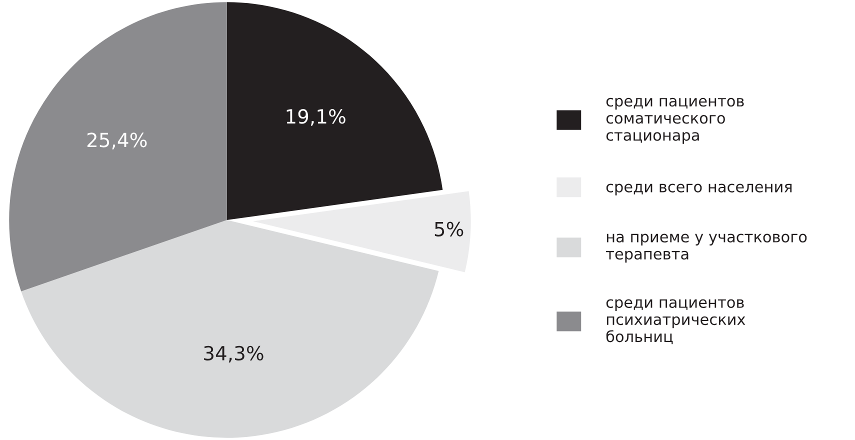  Describe the element at coordinates (706, 248) in the screenshot. I see `legend-label: на приеме у участкового терапевта` at that location.